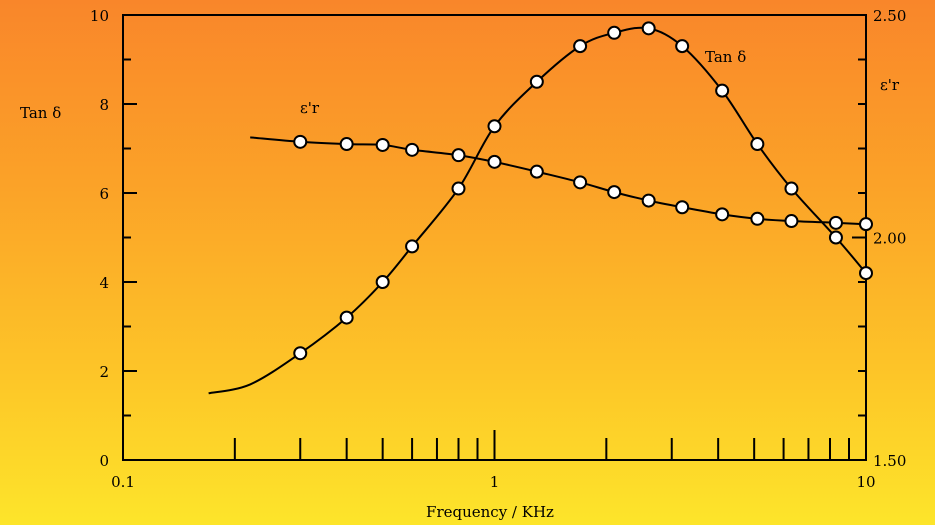  What do you see at coordinates (558, 181) in the screenshot?
I see `series-line-permittivity` at bounding box center [558, 181].